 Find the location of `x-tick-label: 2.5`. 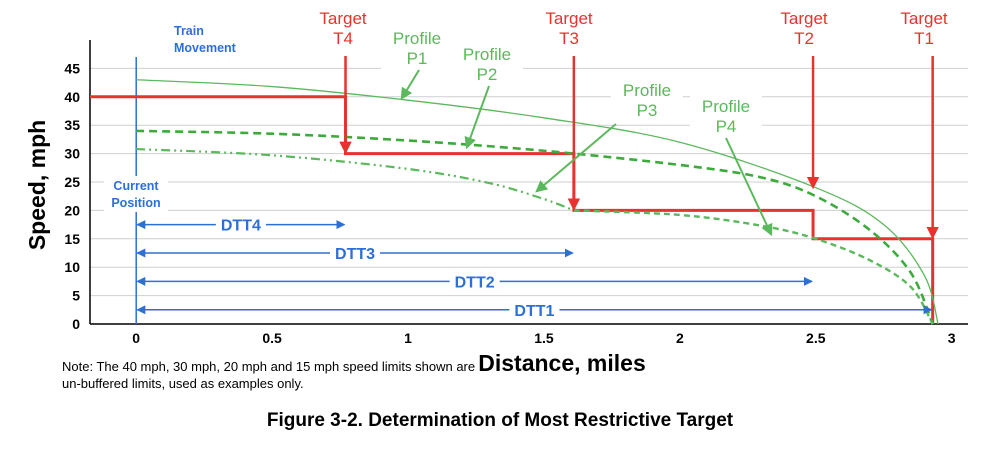

x-tick-label: 2.5 is located at coordinates (816, 338).